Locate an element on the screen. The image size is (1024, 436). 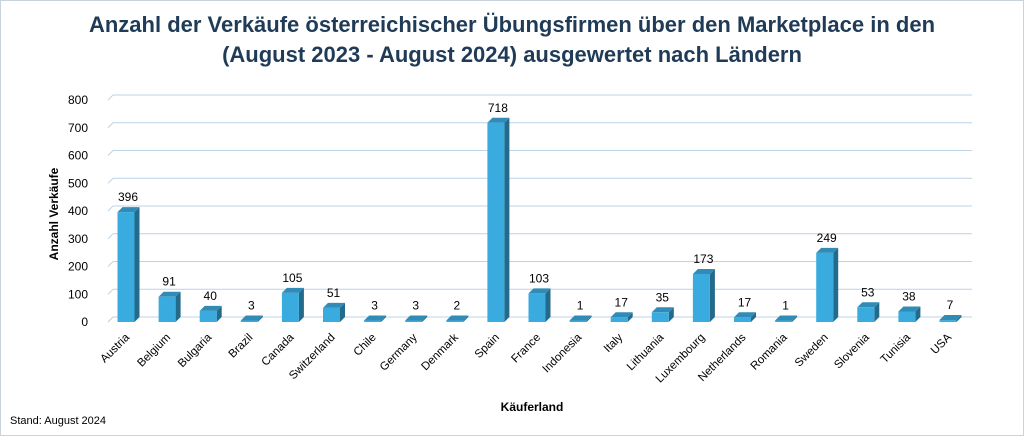
bar-germany is located at coordinates (416, 318).